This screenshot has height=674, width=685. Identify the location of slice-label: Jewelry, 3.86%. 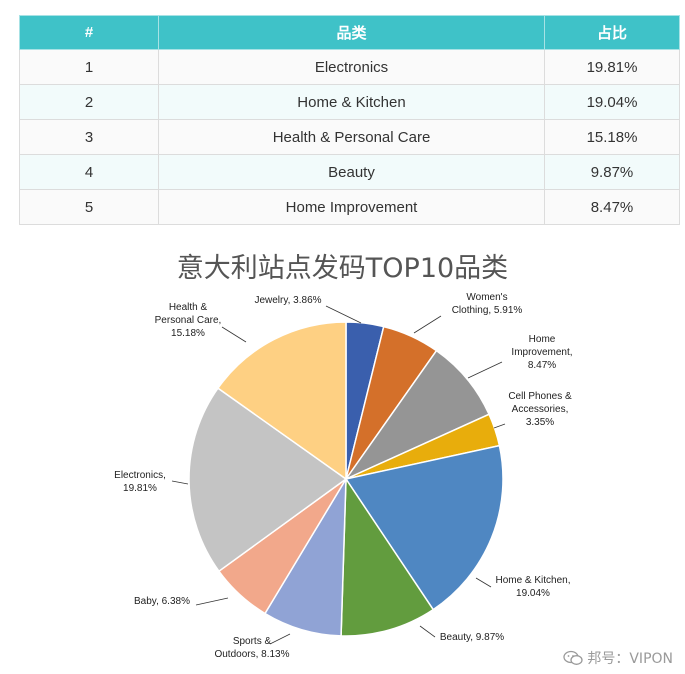
(287, 300).